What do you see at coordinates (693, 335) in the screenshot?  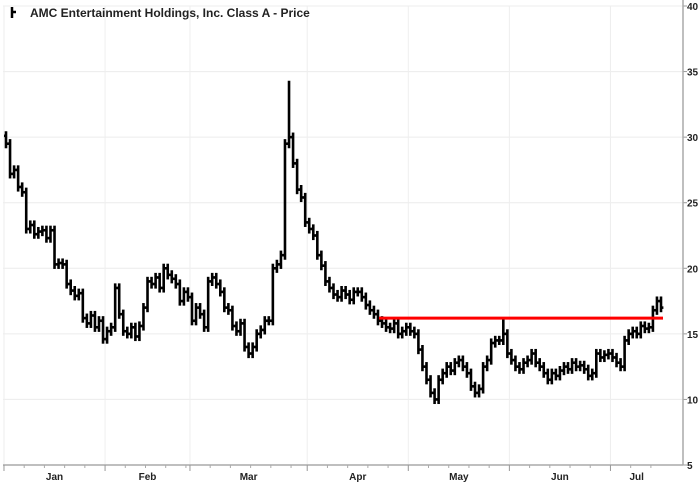 I see `y-tick-label: 15` at bounding box center [693, 335].